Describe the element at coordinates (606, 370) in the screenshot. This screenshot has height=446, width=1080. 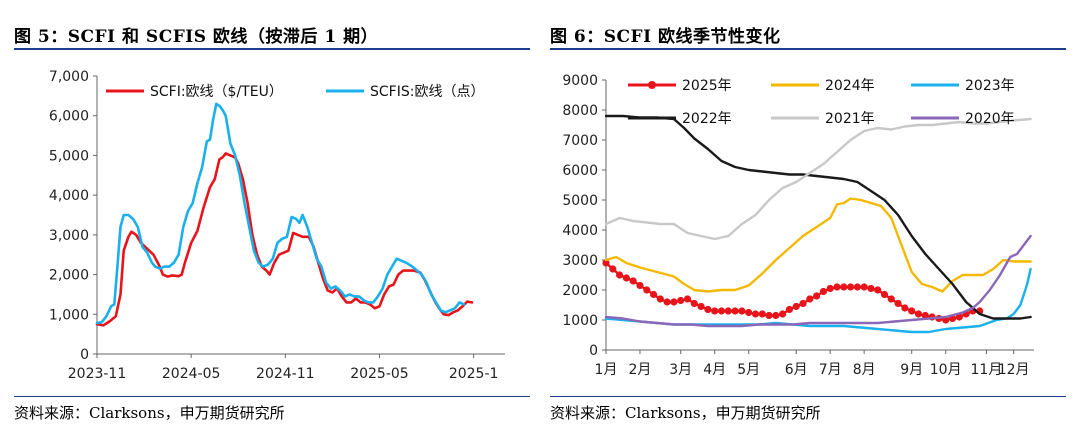
I see `x-tick-label: 1月` at that location.